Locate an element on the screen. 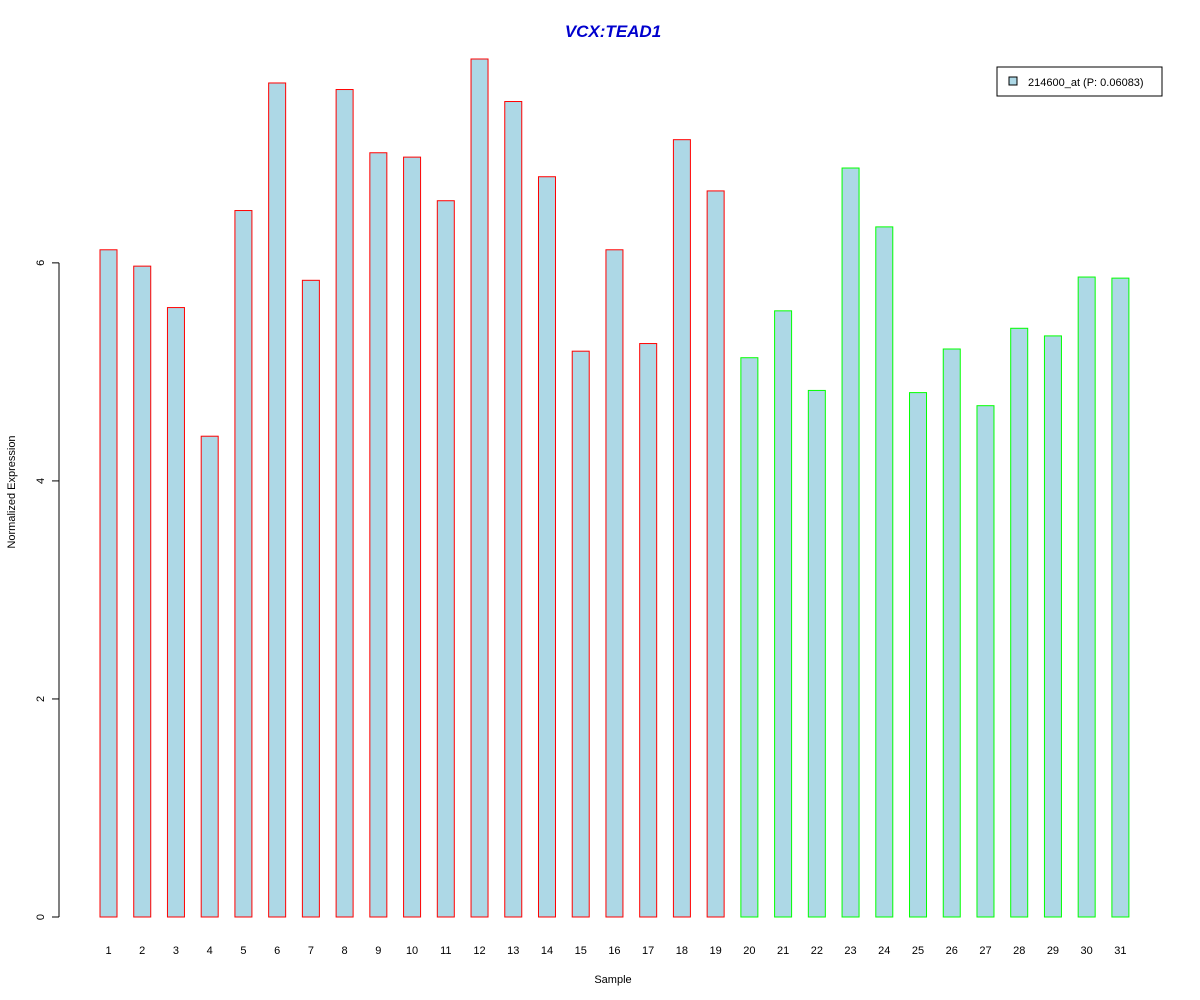 Image resolution: width=1200 pixels, height=1000 pixels. x-tick-label-12: 12 is located at coordinates (479, 951).